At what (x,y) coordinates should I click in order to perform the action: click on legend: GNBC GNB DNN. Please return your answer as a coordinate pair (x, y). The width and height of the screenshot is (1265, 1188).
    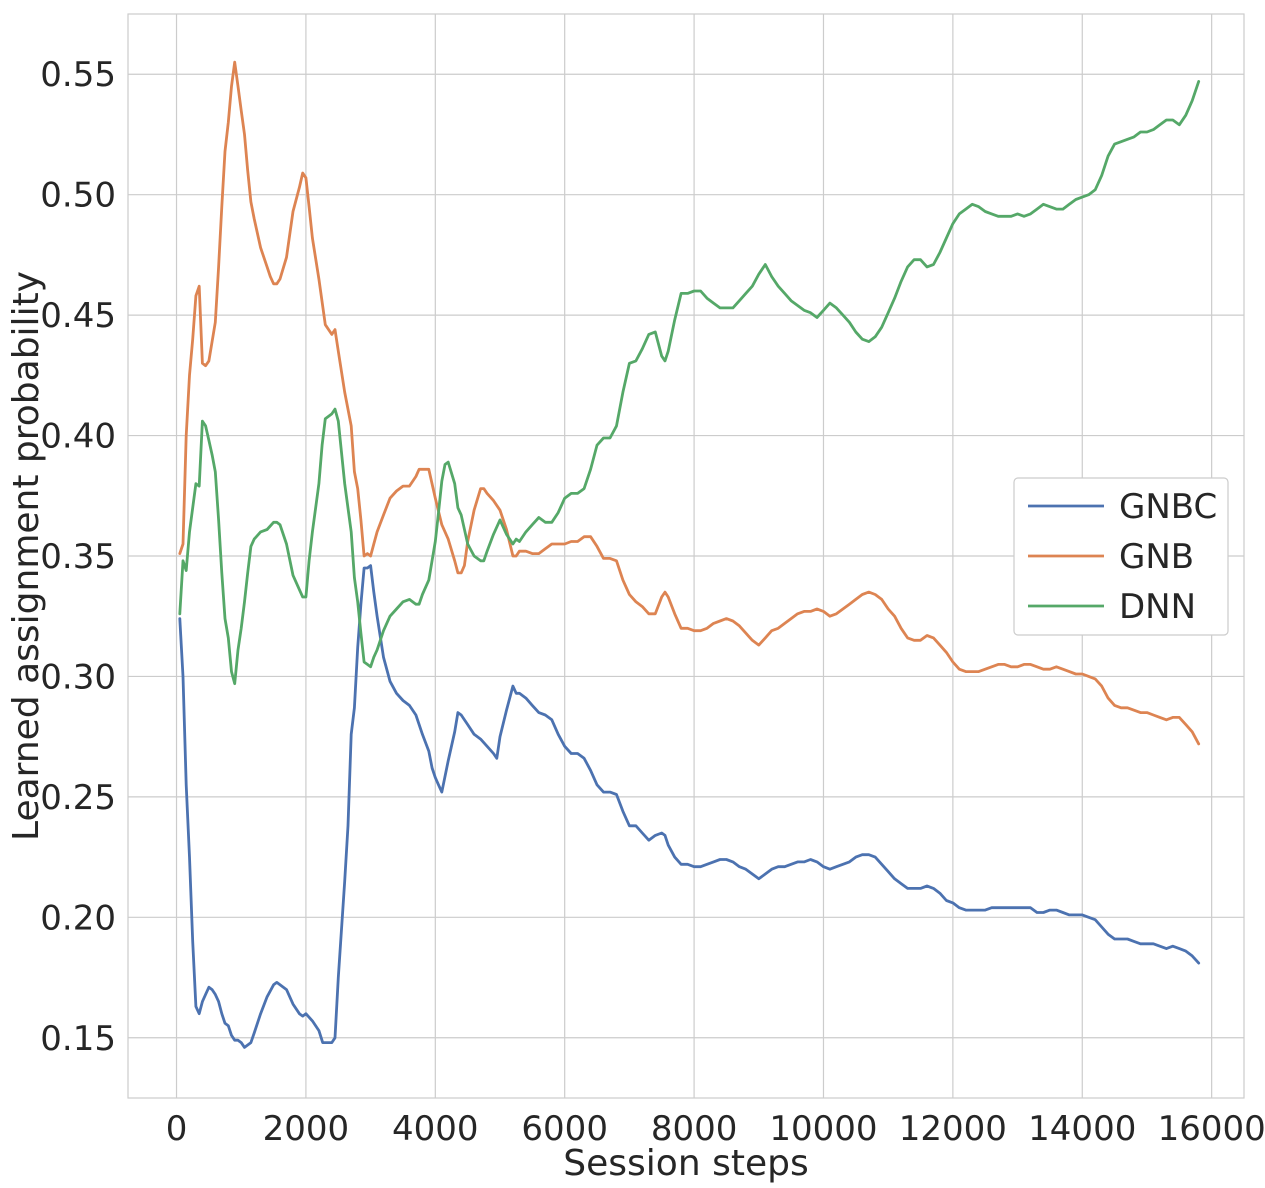
    Looking at the image, I should click on (1121, 556).